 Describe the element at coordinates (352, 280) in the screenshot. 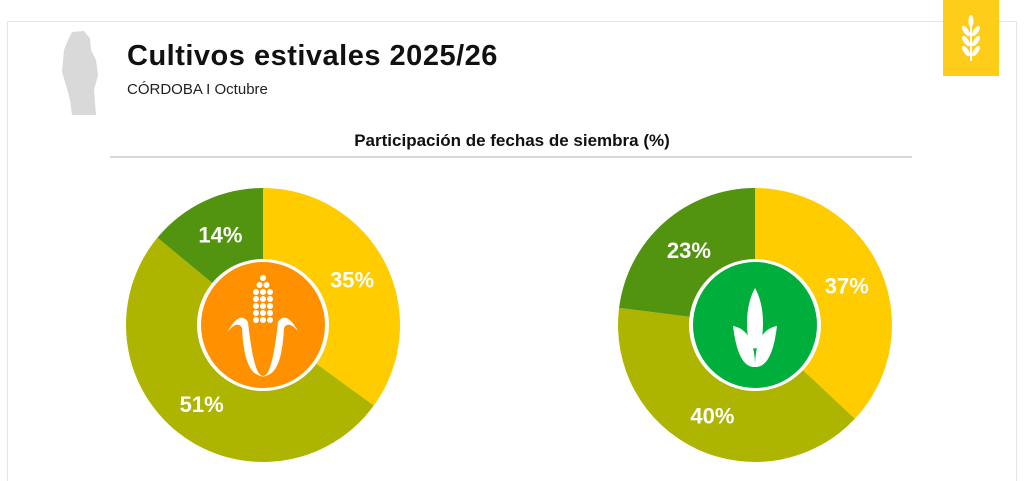

I see `slice-label: 35%` at that location.